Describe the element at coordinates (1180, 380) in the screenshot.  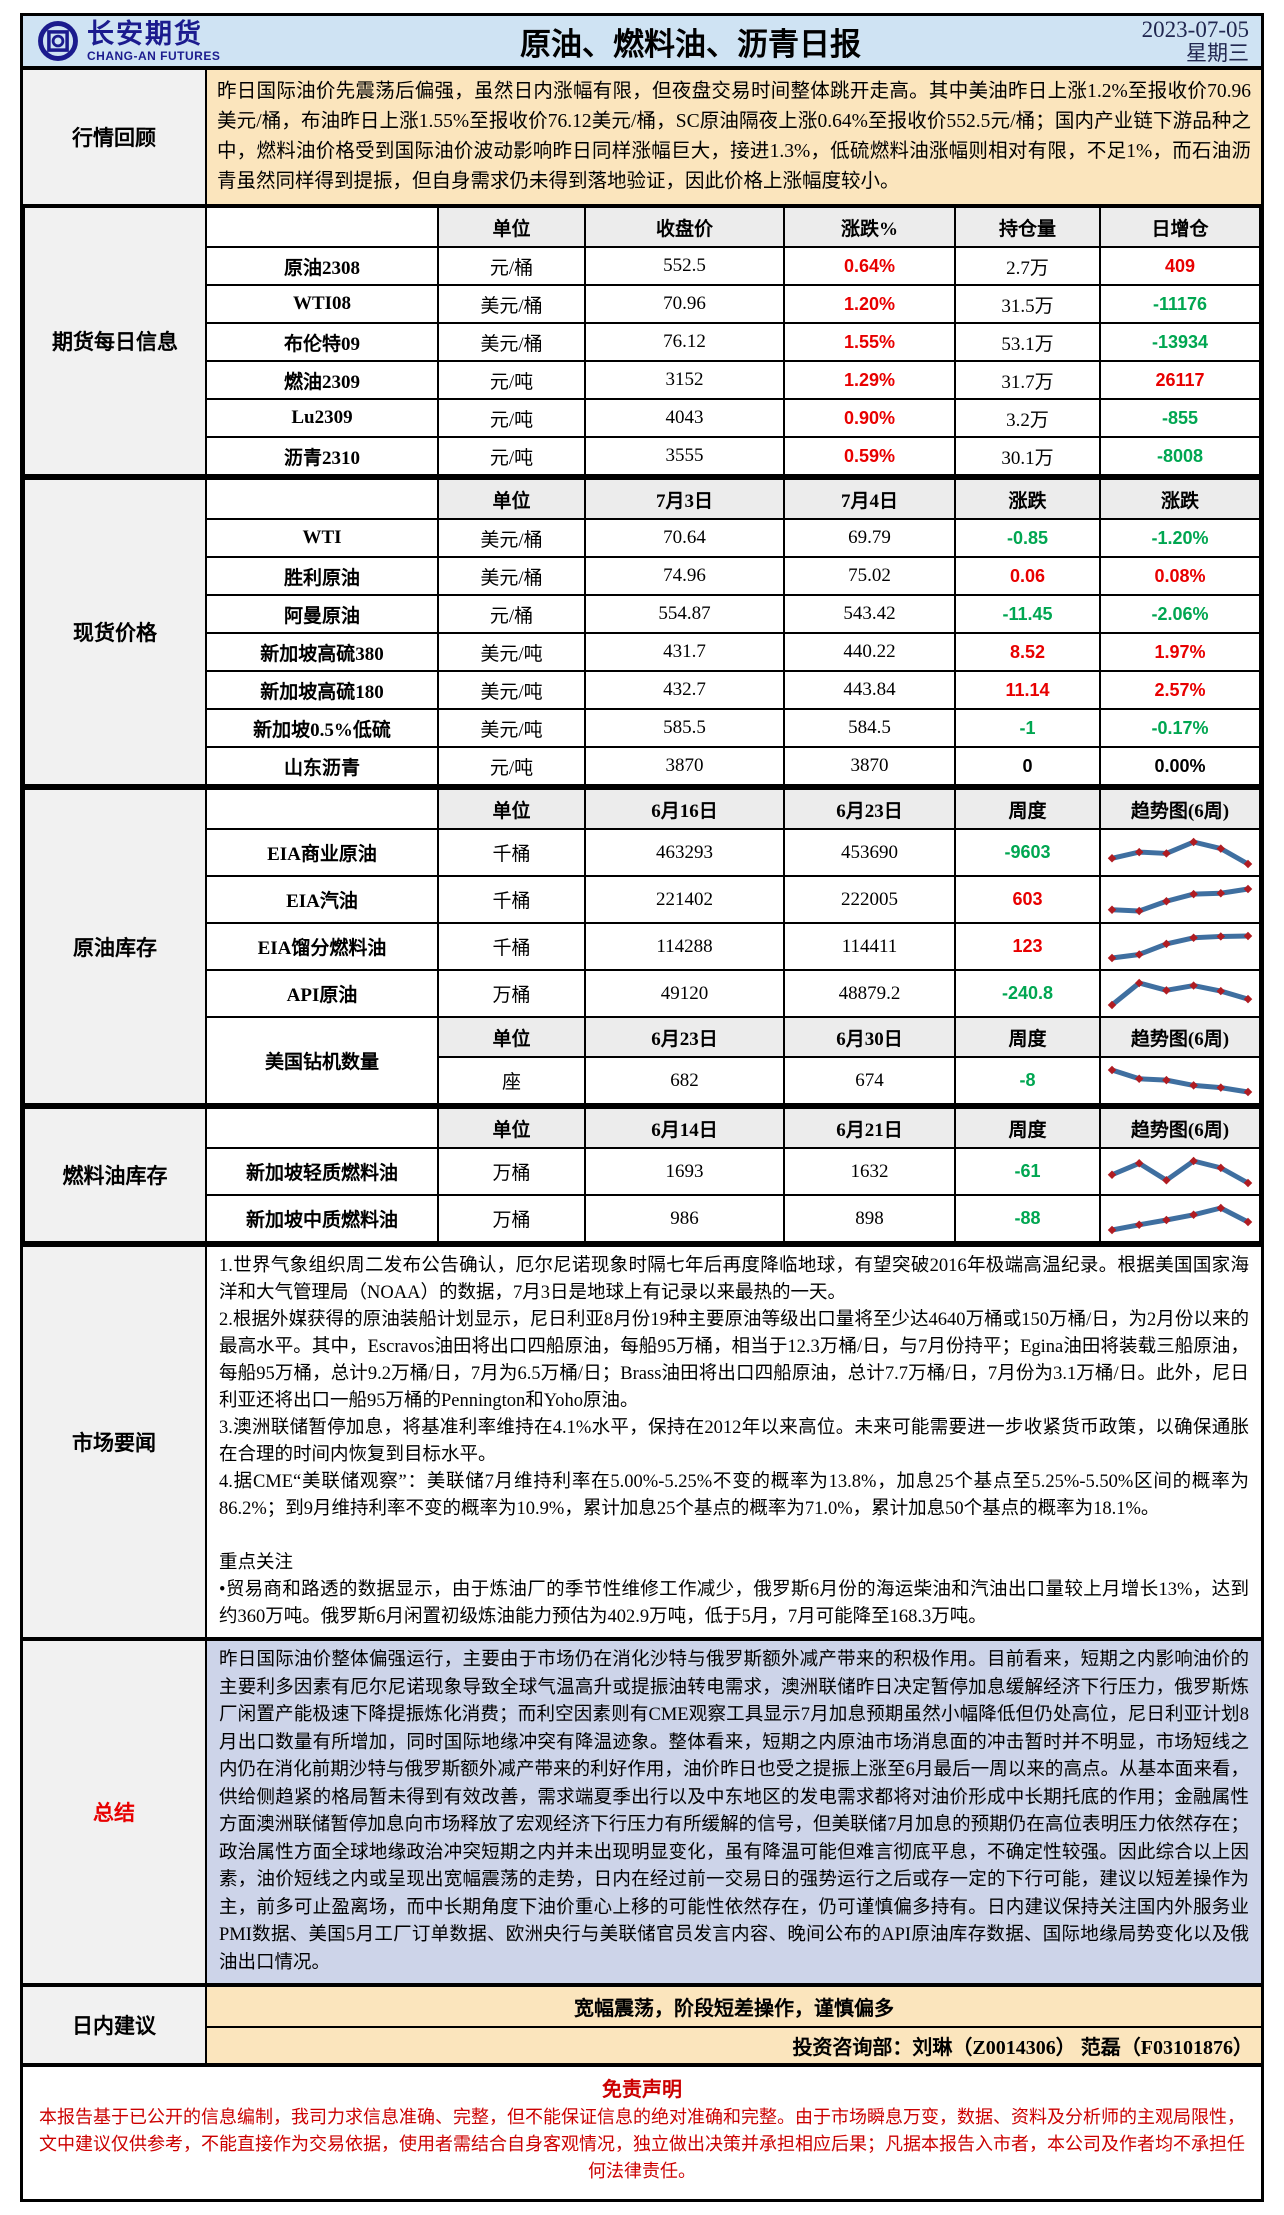
I see `cell-oi-chg: 26117` at that location.